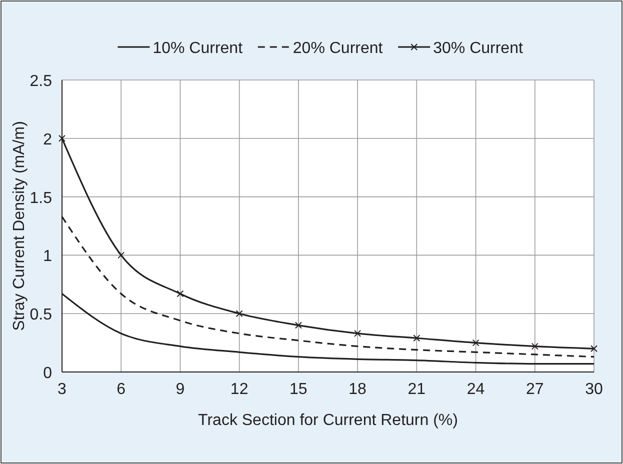 This screenshot has width=623, height=464. What do you see at coordinates (594, 389) in the screenshot?
I see `x-tick-label: 30` at bounding box center [594, 389].